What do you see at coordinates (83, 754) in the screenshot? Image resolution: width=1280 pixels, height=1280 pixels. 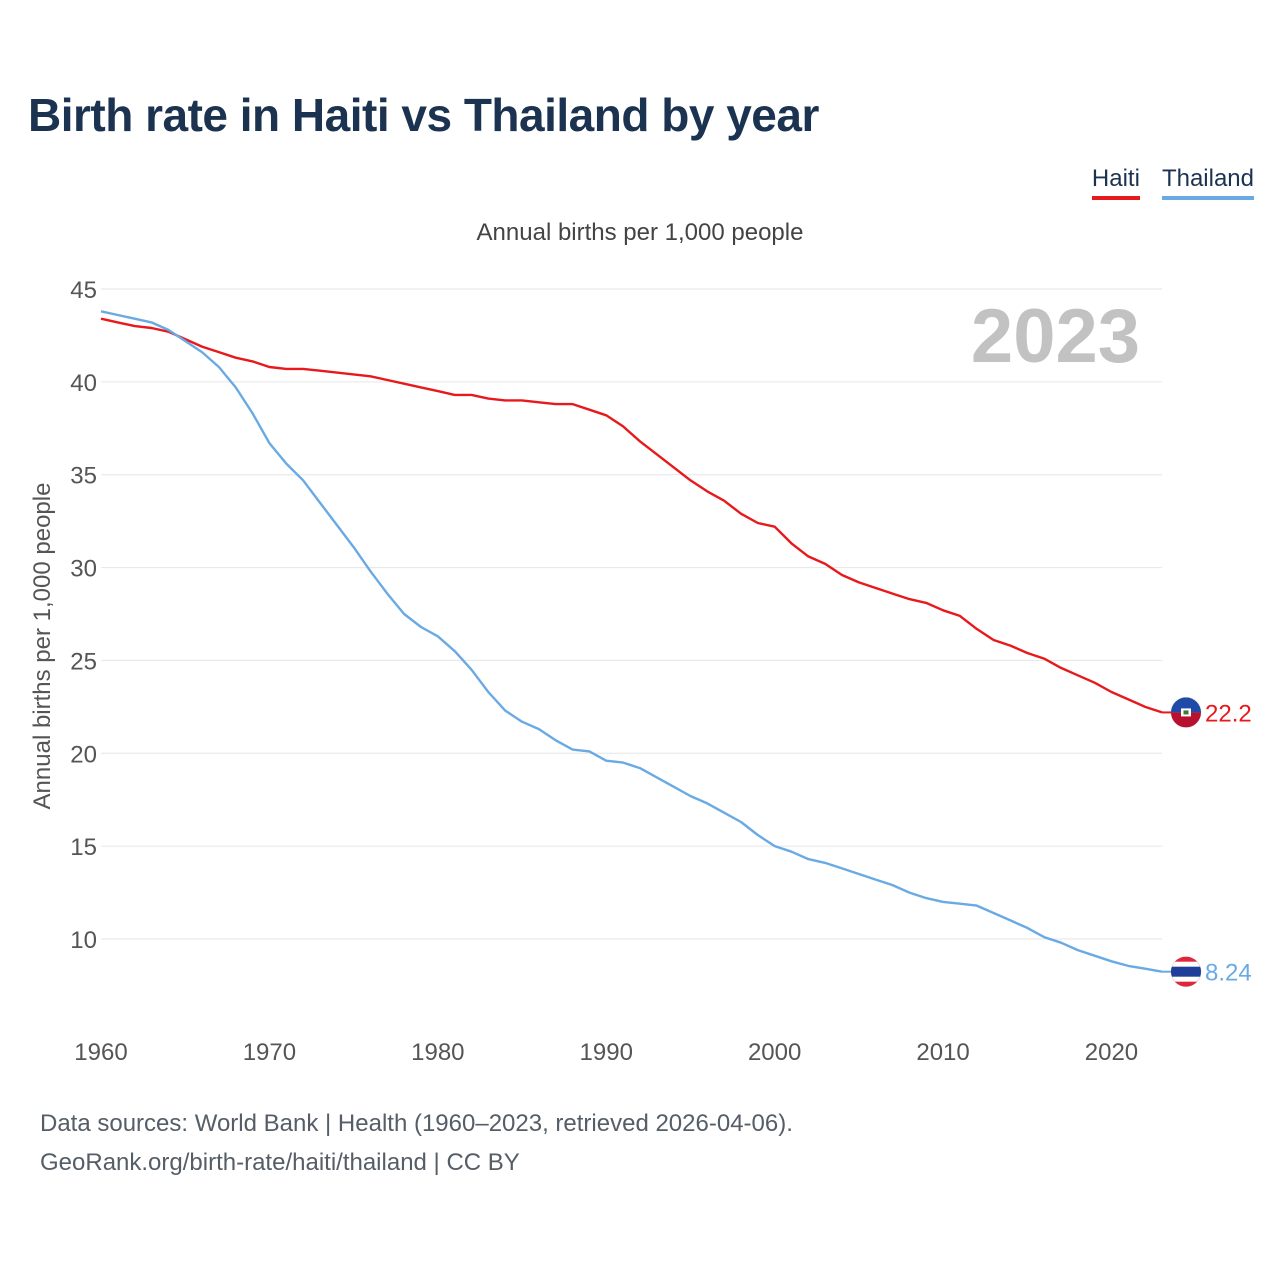 I see `y-tick-label-20: 20` at bounding box center [83, 754].